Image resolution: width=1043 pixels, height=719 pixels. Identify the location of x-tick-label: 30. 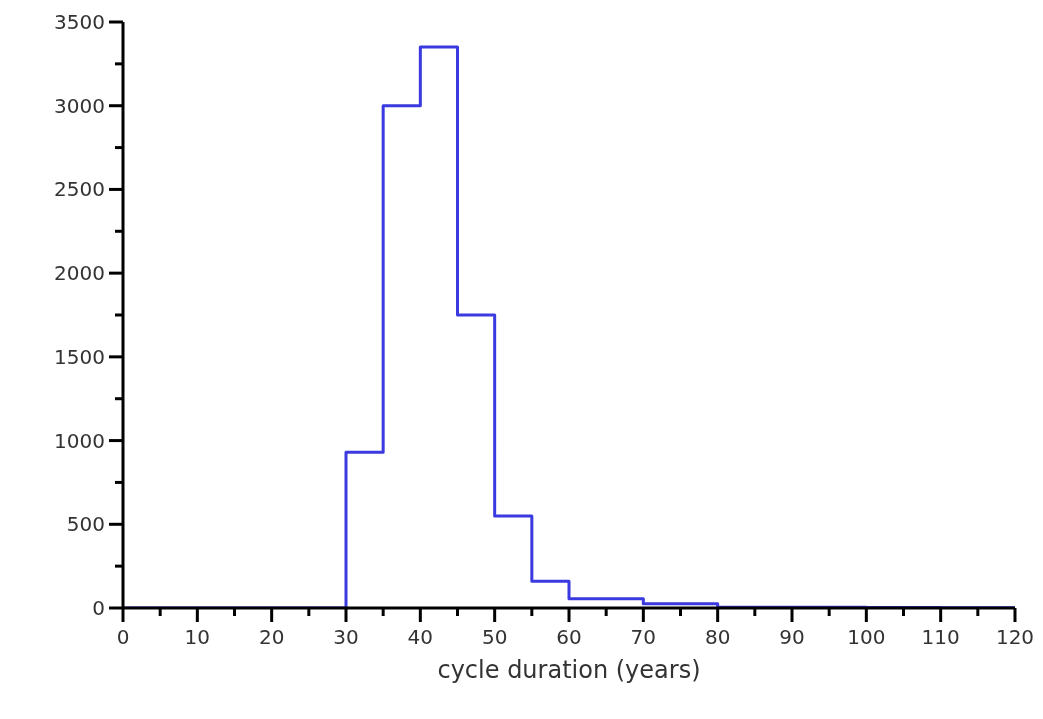
(346, 637).